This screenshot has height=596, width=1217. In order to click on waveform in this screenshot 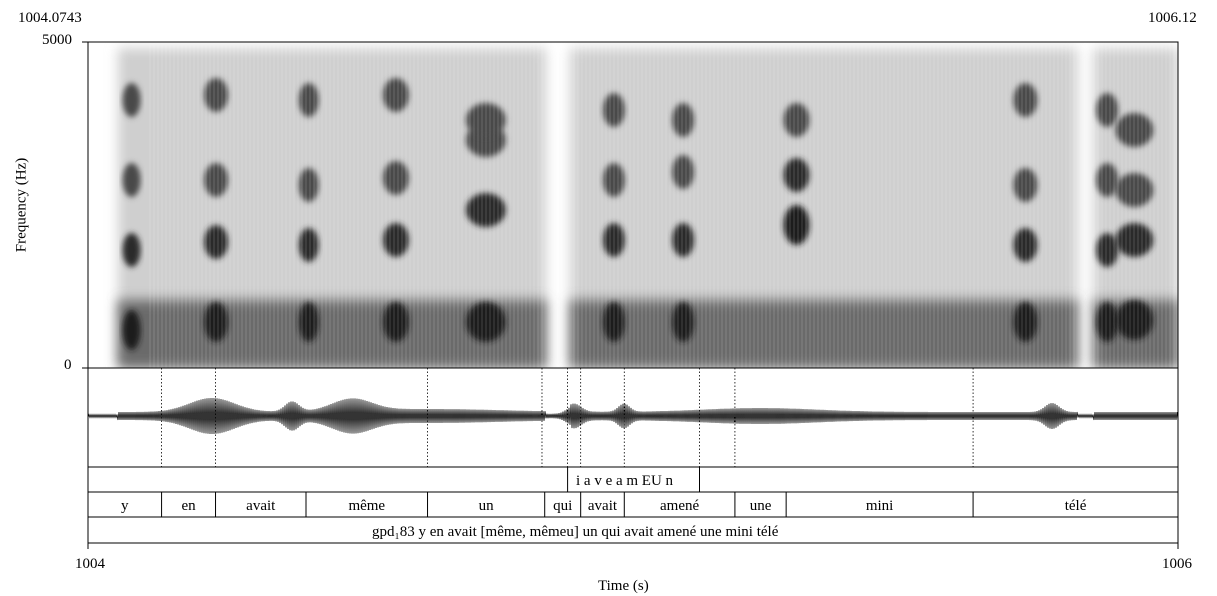, I will do `click(633, 416)`.